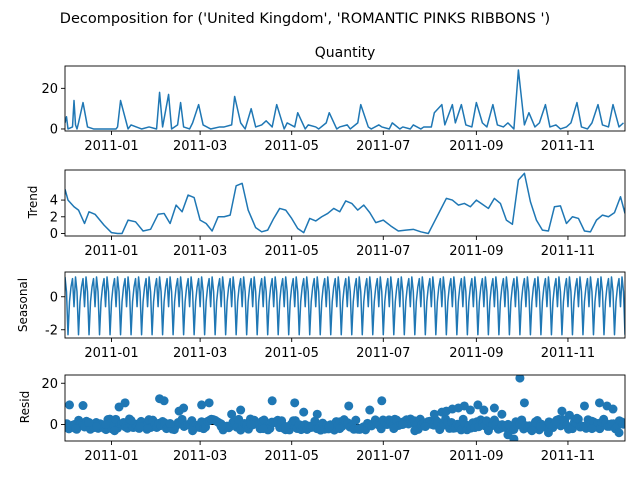 This screenshot has width=640, height=480. I want to click on seasonal-ylabel: Seasonal, so click(23, 305).